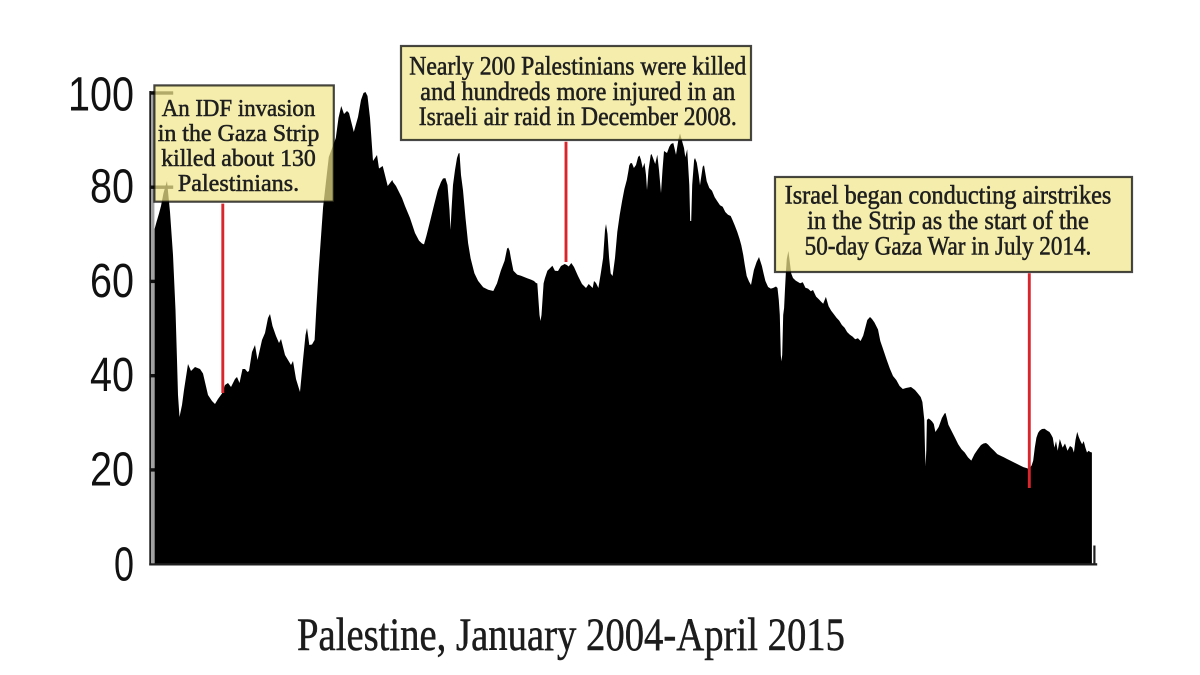 This screenshot has width=1200, height=675. I want to click on svg-text: 40, so click(112, 375).